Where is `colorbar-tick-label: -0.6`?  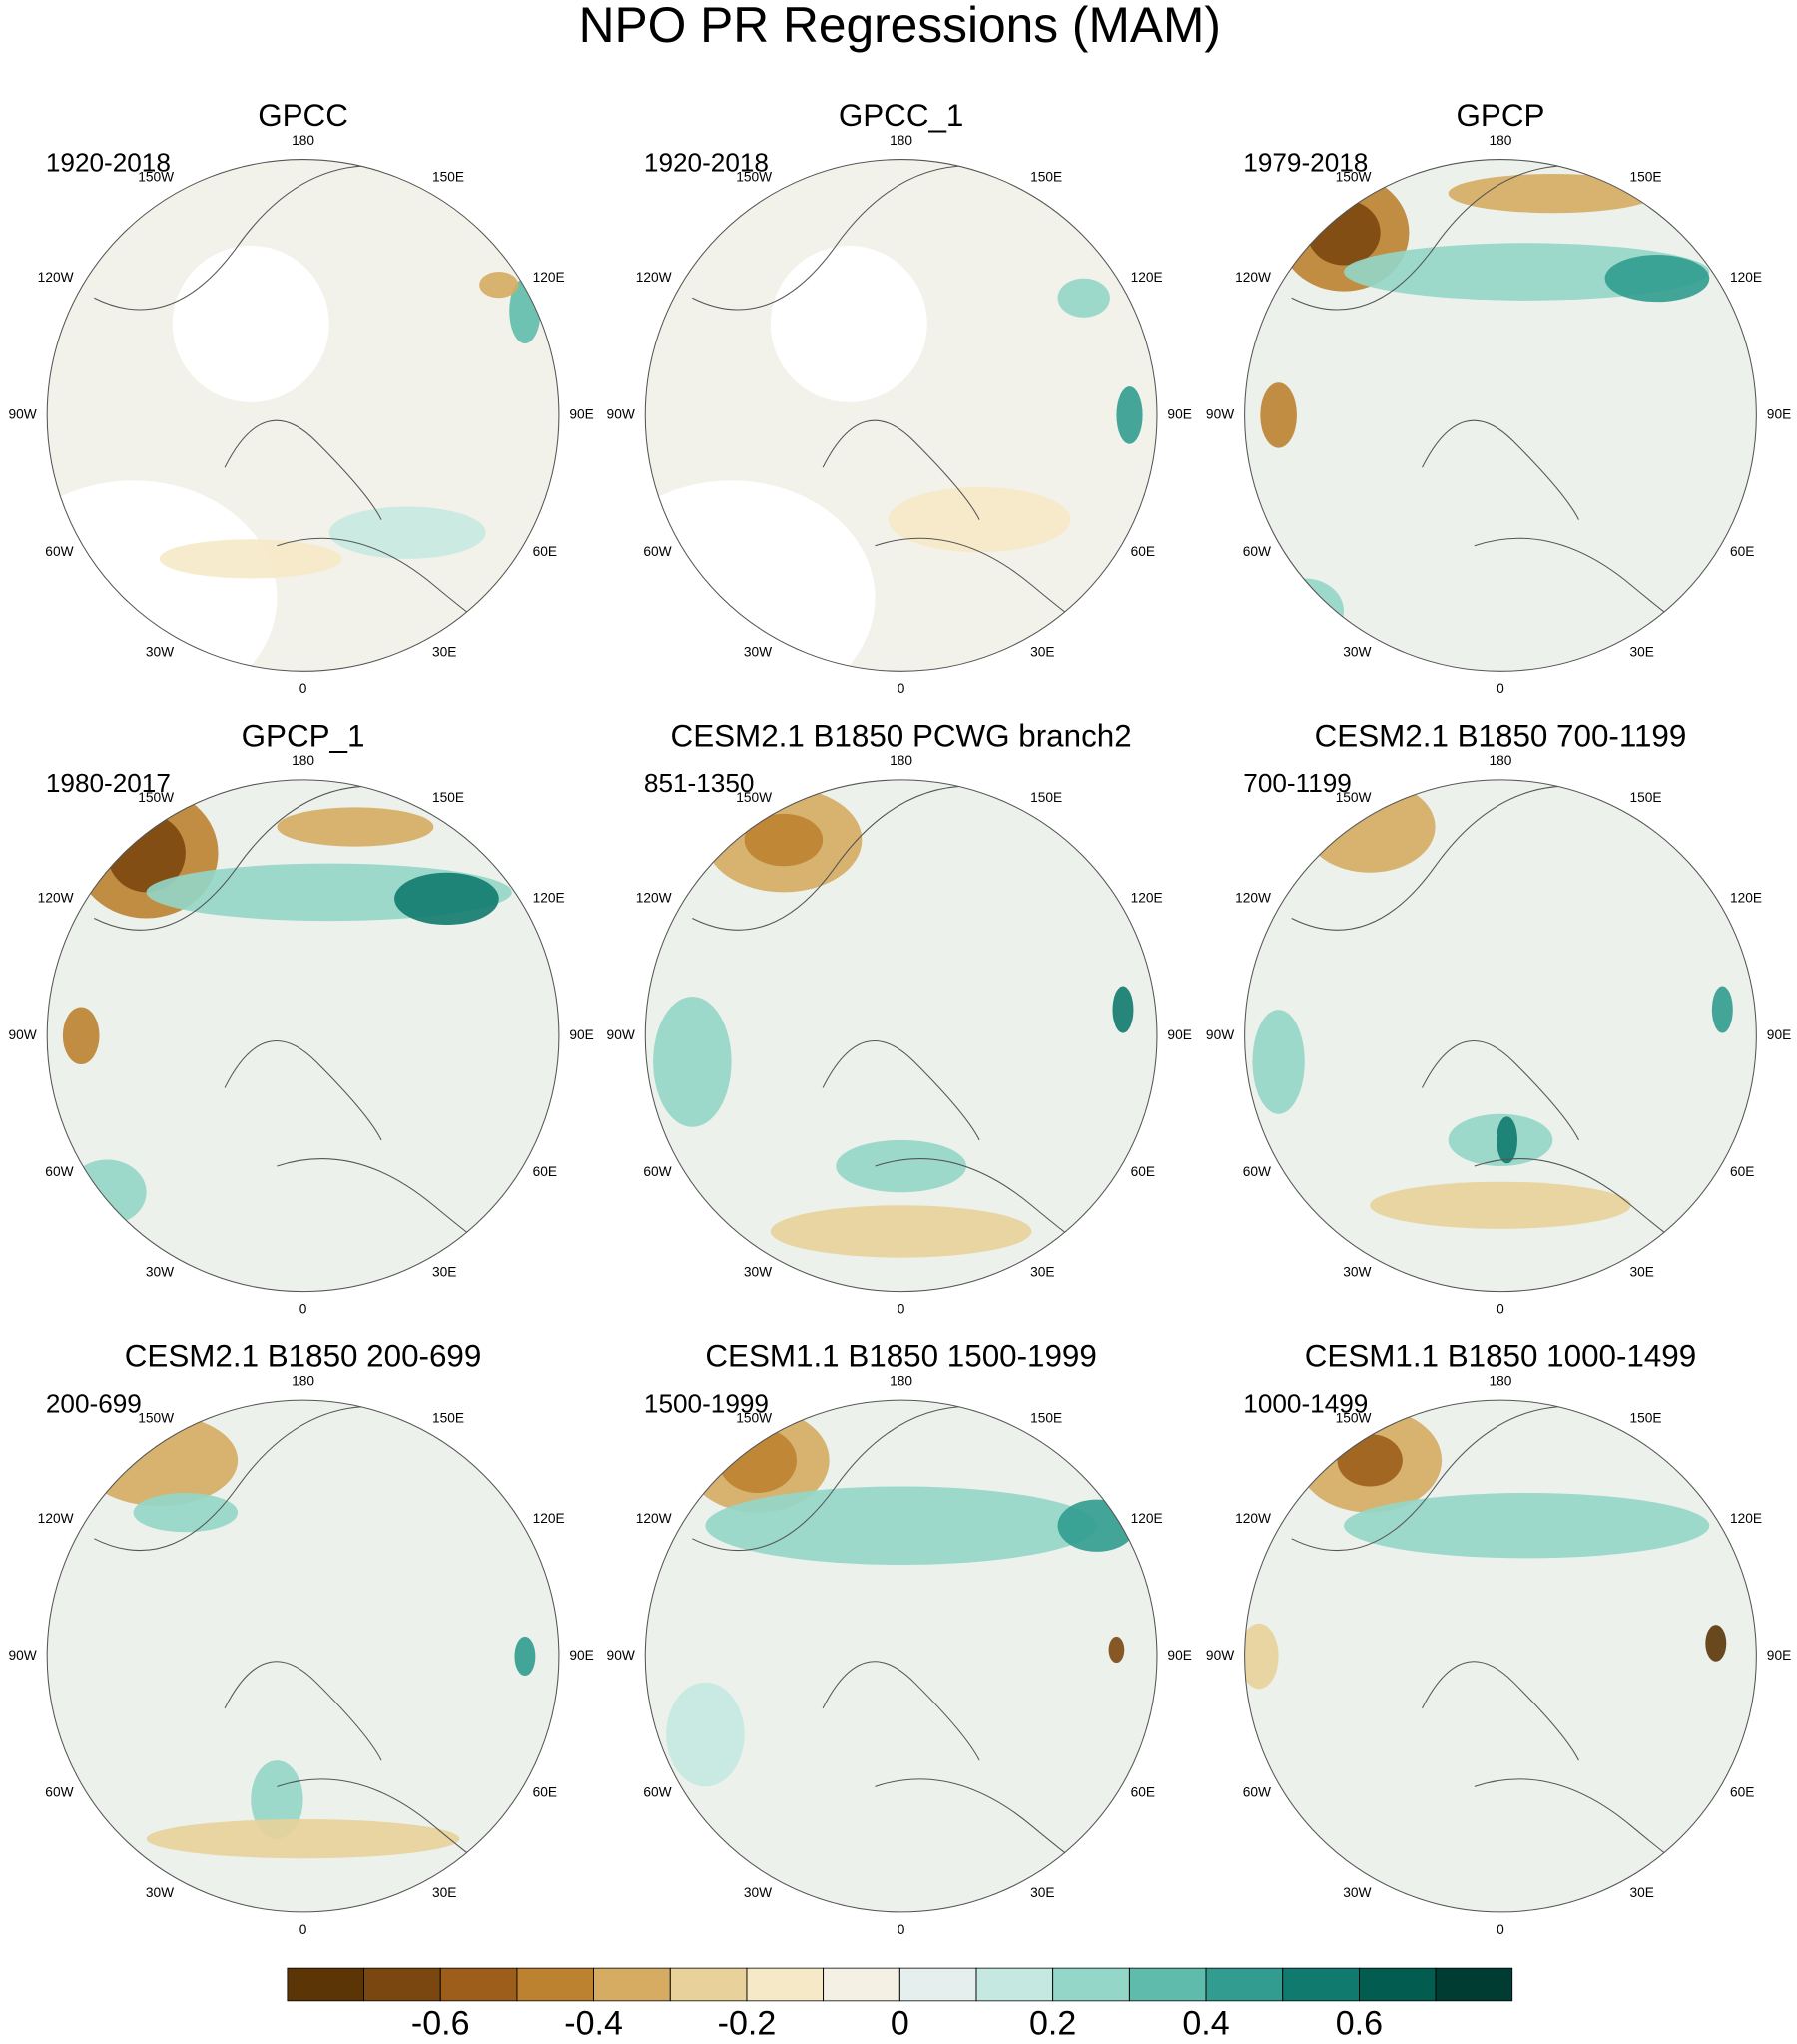 colorbar-tick-label: -0.6 is located at coordinates (440, 2024).